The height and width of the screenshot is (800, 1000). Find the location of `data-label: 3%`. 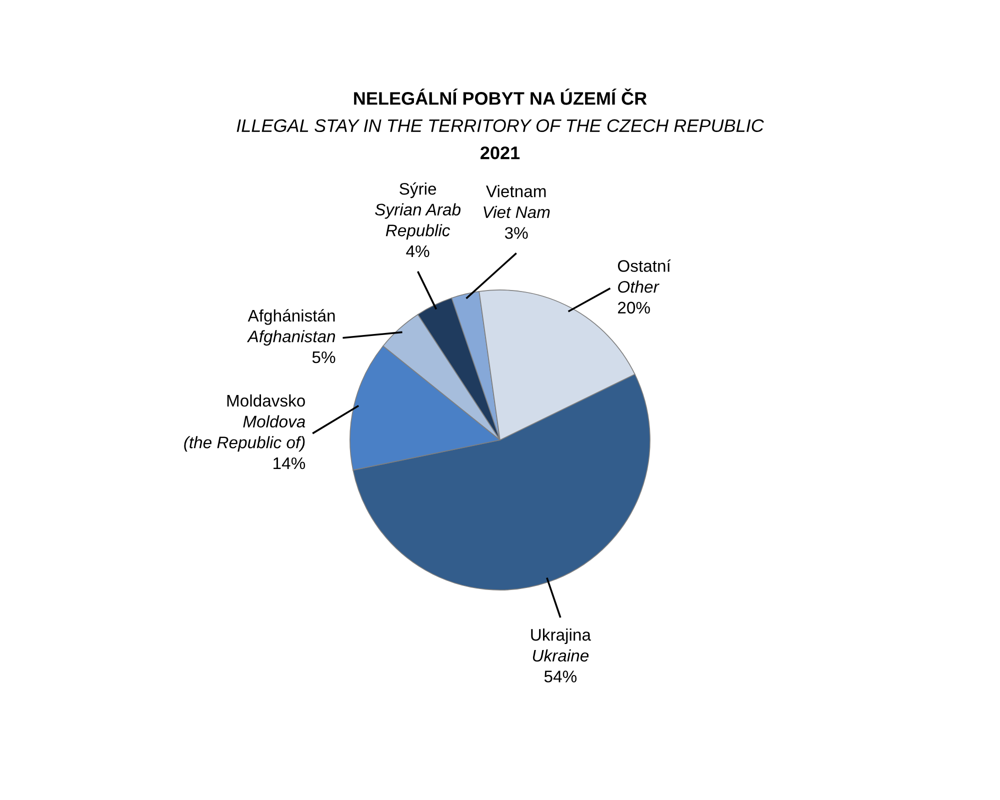

data-label: 3% is located at coordinates (516, 233).